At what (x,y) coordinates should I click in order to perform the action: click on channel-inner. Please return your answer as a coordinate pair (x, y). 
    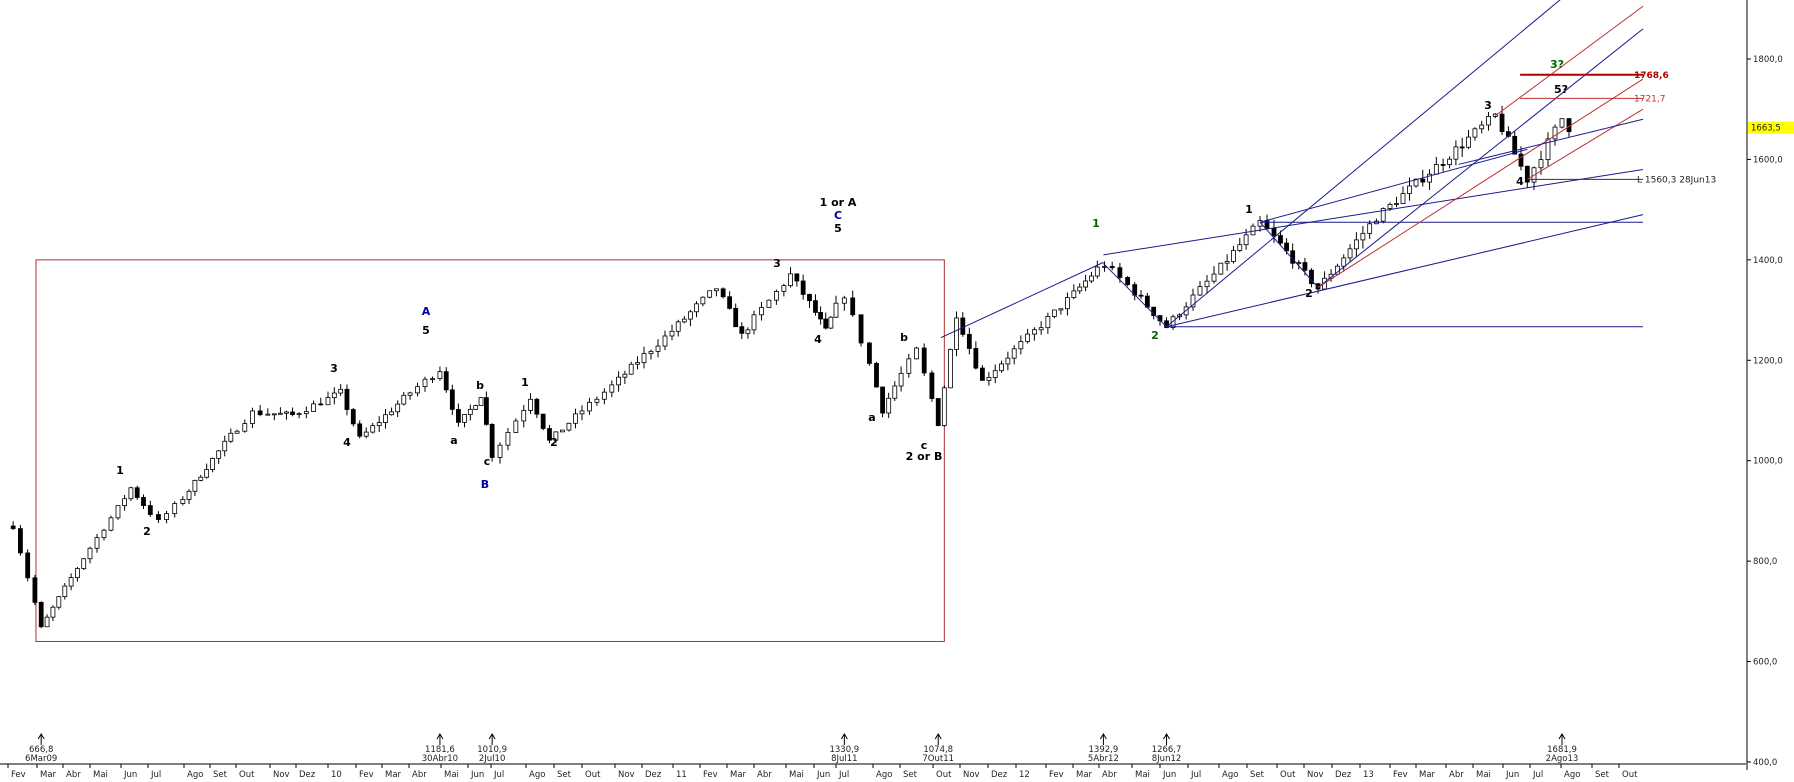
    Looking at the image, I should click on (1551, 141).